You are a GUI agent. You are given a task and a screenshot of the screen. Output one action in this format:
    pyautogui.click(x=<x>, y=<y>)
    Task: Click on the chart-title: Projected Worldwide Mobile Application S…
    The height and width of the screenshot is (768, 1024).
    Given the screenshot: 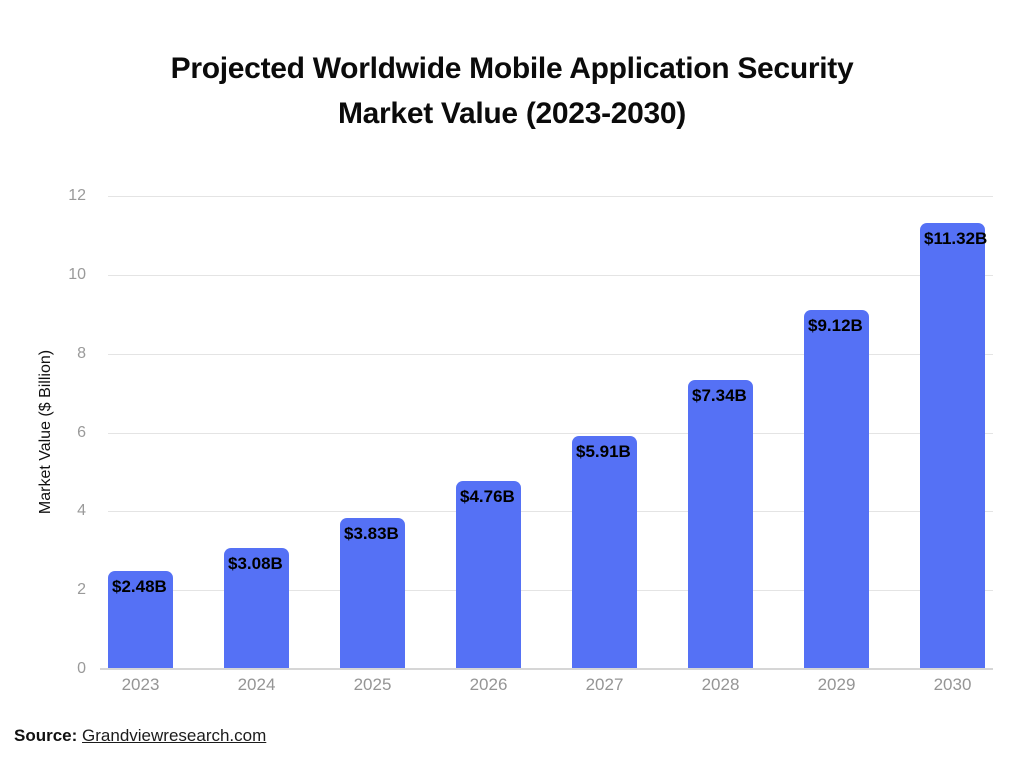 What is the action you would take?
    pyautogui.click(x=512, y=91)
    